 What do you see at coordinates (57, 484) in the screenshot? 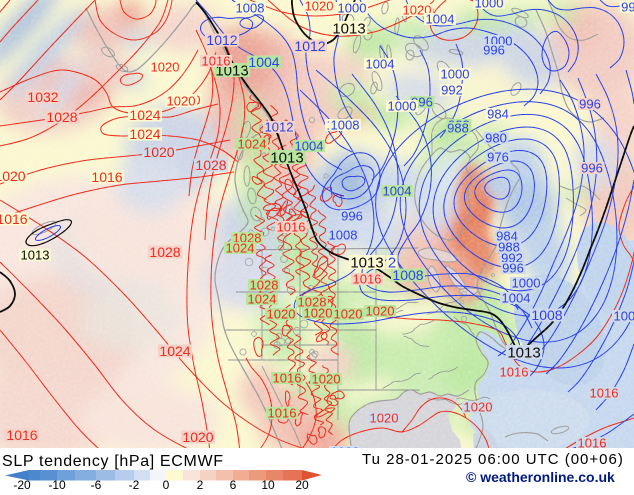
I see `svg-text: -10` at bounding box center [57, 484].